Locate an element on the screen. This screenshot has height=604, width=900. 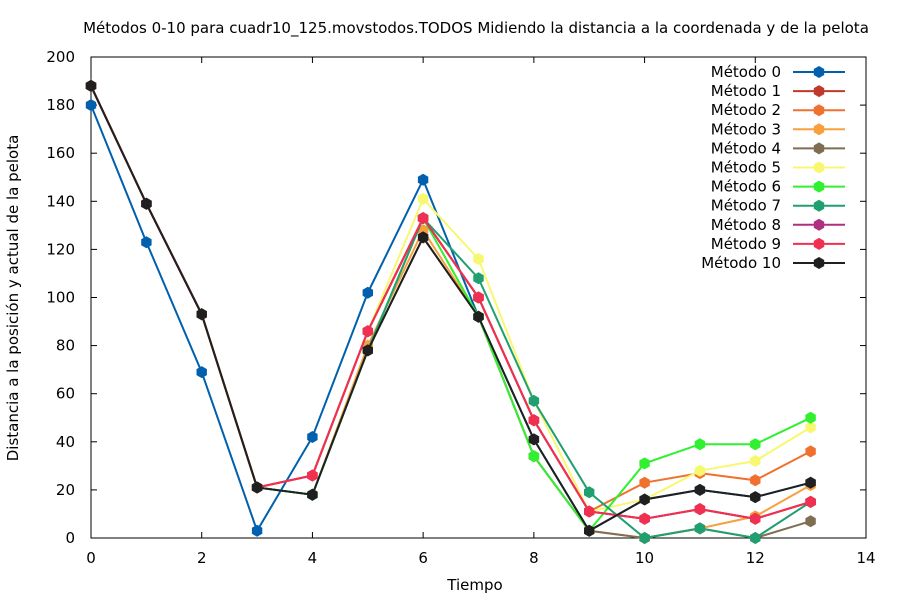
y-tick-label: 160 is located at coordinates (60, 153).